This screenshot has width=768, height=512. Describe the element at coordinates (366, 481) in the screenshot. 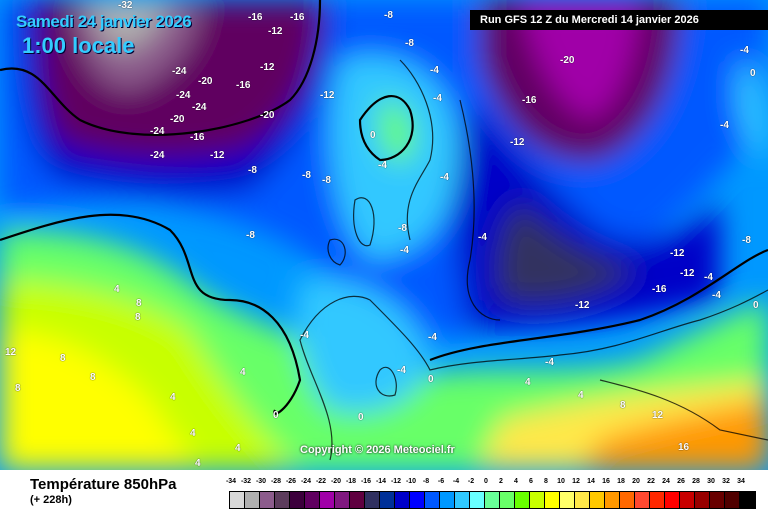

I see `legend-label: -16` at that location.